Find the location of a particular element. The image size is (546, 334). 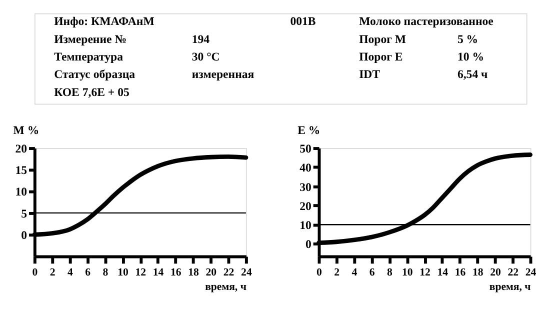

text: Молоко пастеризованное is located at coordinates (426, 21).